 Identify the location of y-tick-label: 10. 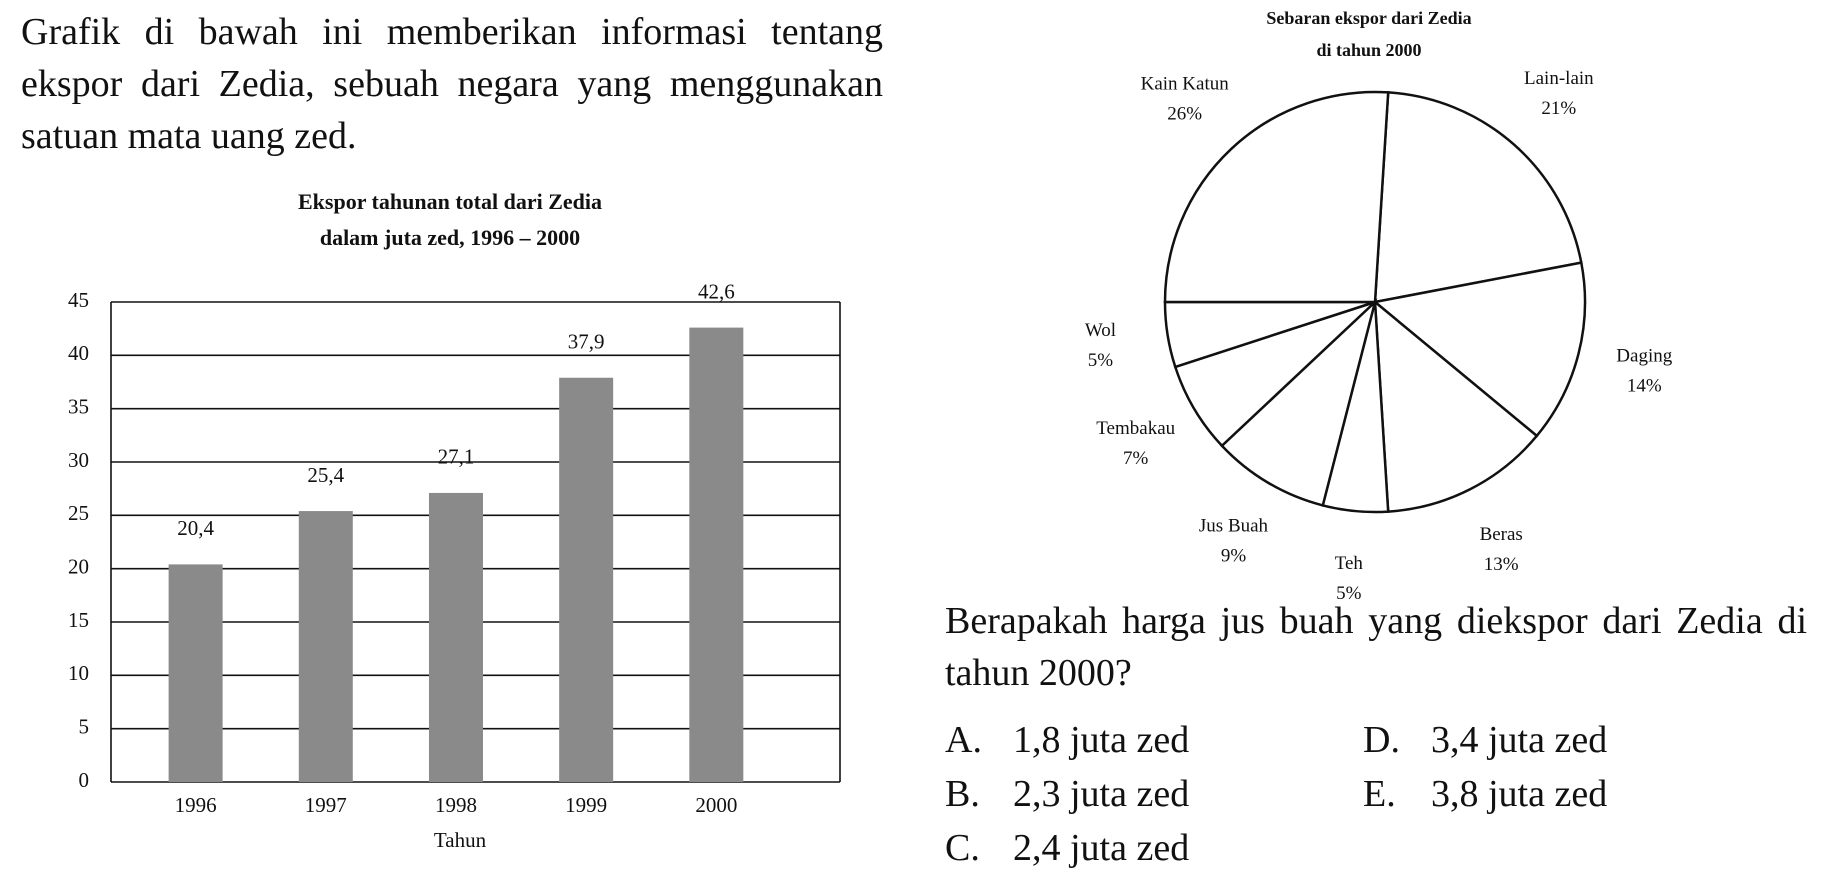
(78, 673).